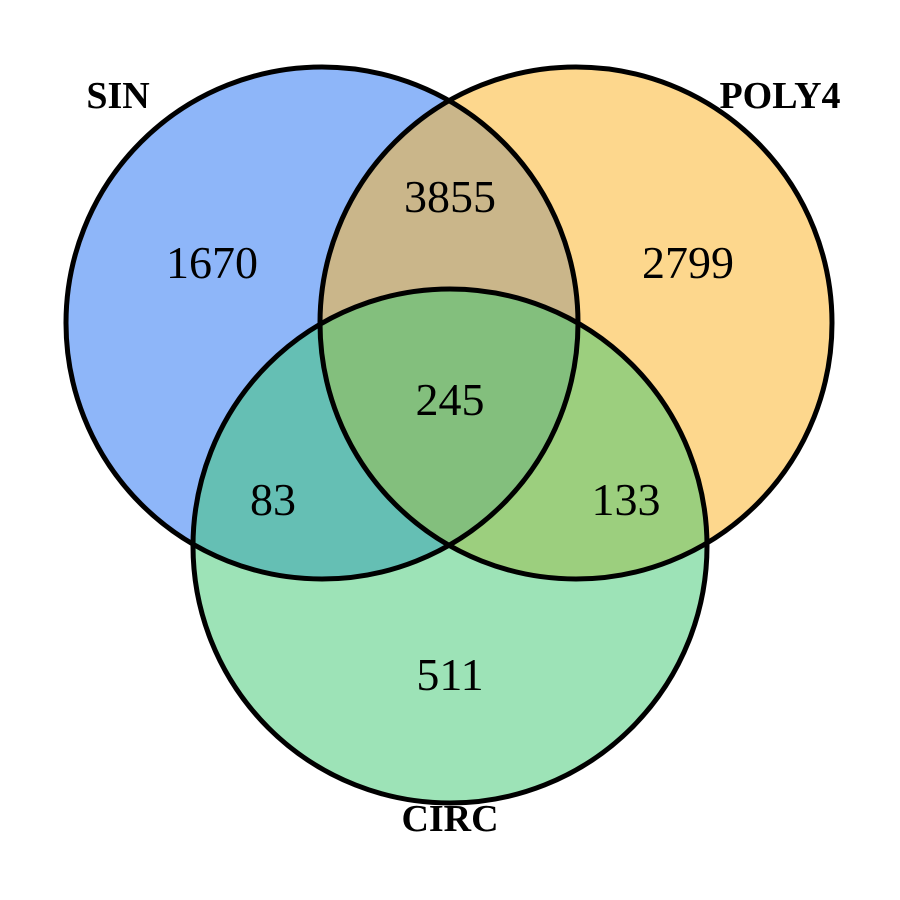 This screenshot has width=900, height=900. I want to click on count-circ-only: 511, so click(449, 674).